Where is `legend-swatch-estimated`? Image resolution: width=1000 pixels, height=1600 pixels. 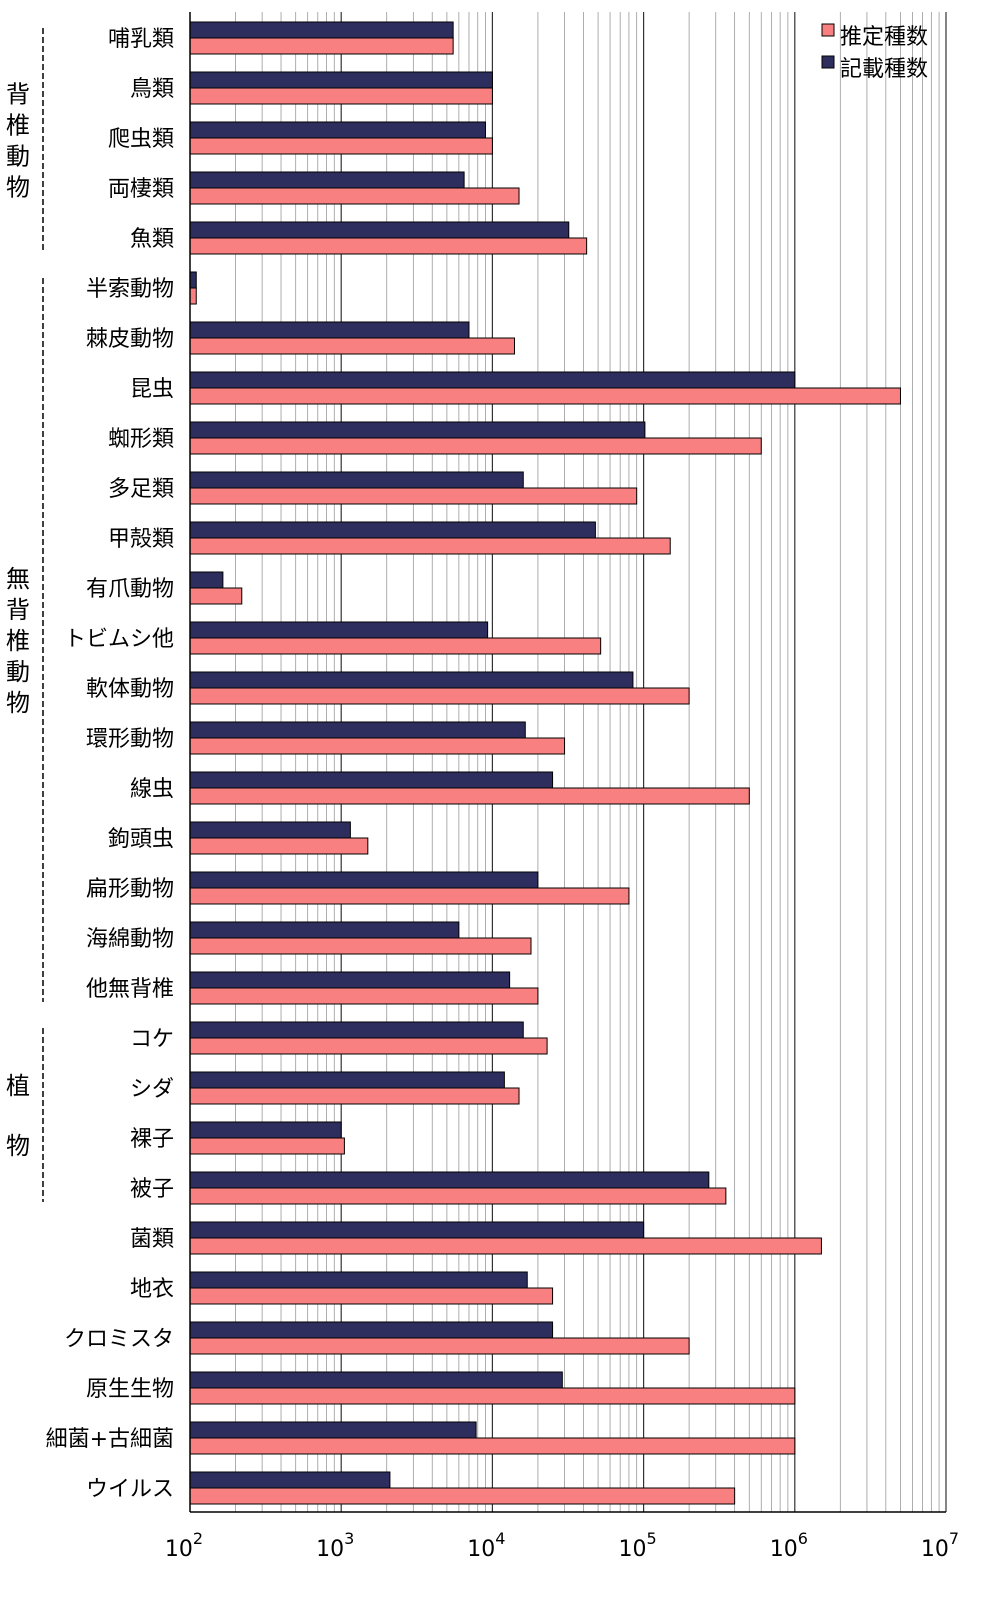 legend-swatch-estimated is located at coordinates (828, 30).